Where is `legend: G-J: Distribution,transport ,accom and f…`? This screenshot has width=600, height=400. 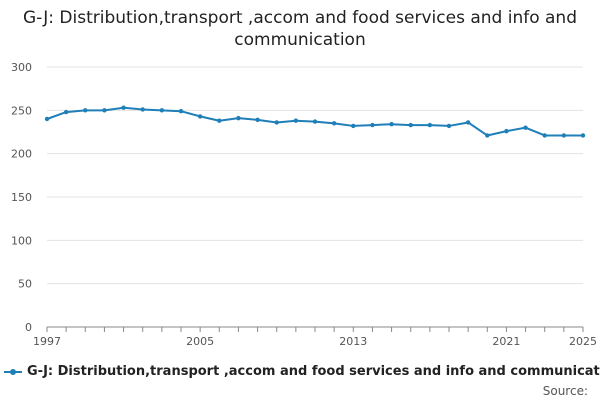
legend: G-J: Distribution,transport ,accom and f… is located at coordinates (302, 371).